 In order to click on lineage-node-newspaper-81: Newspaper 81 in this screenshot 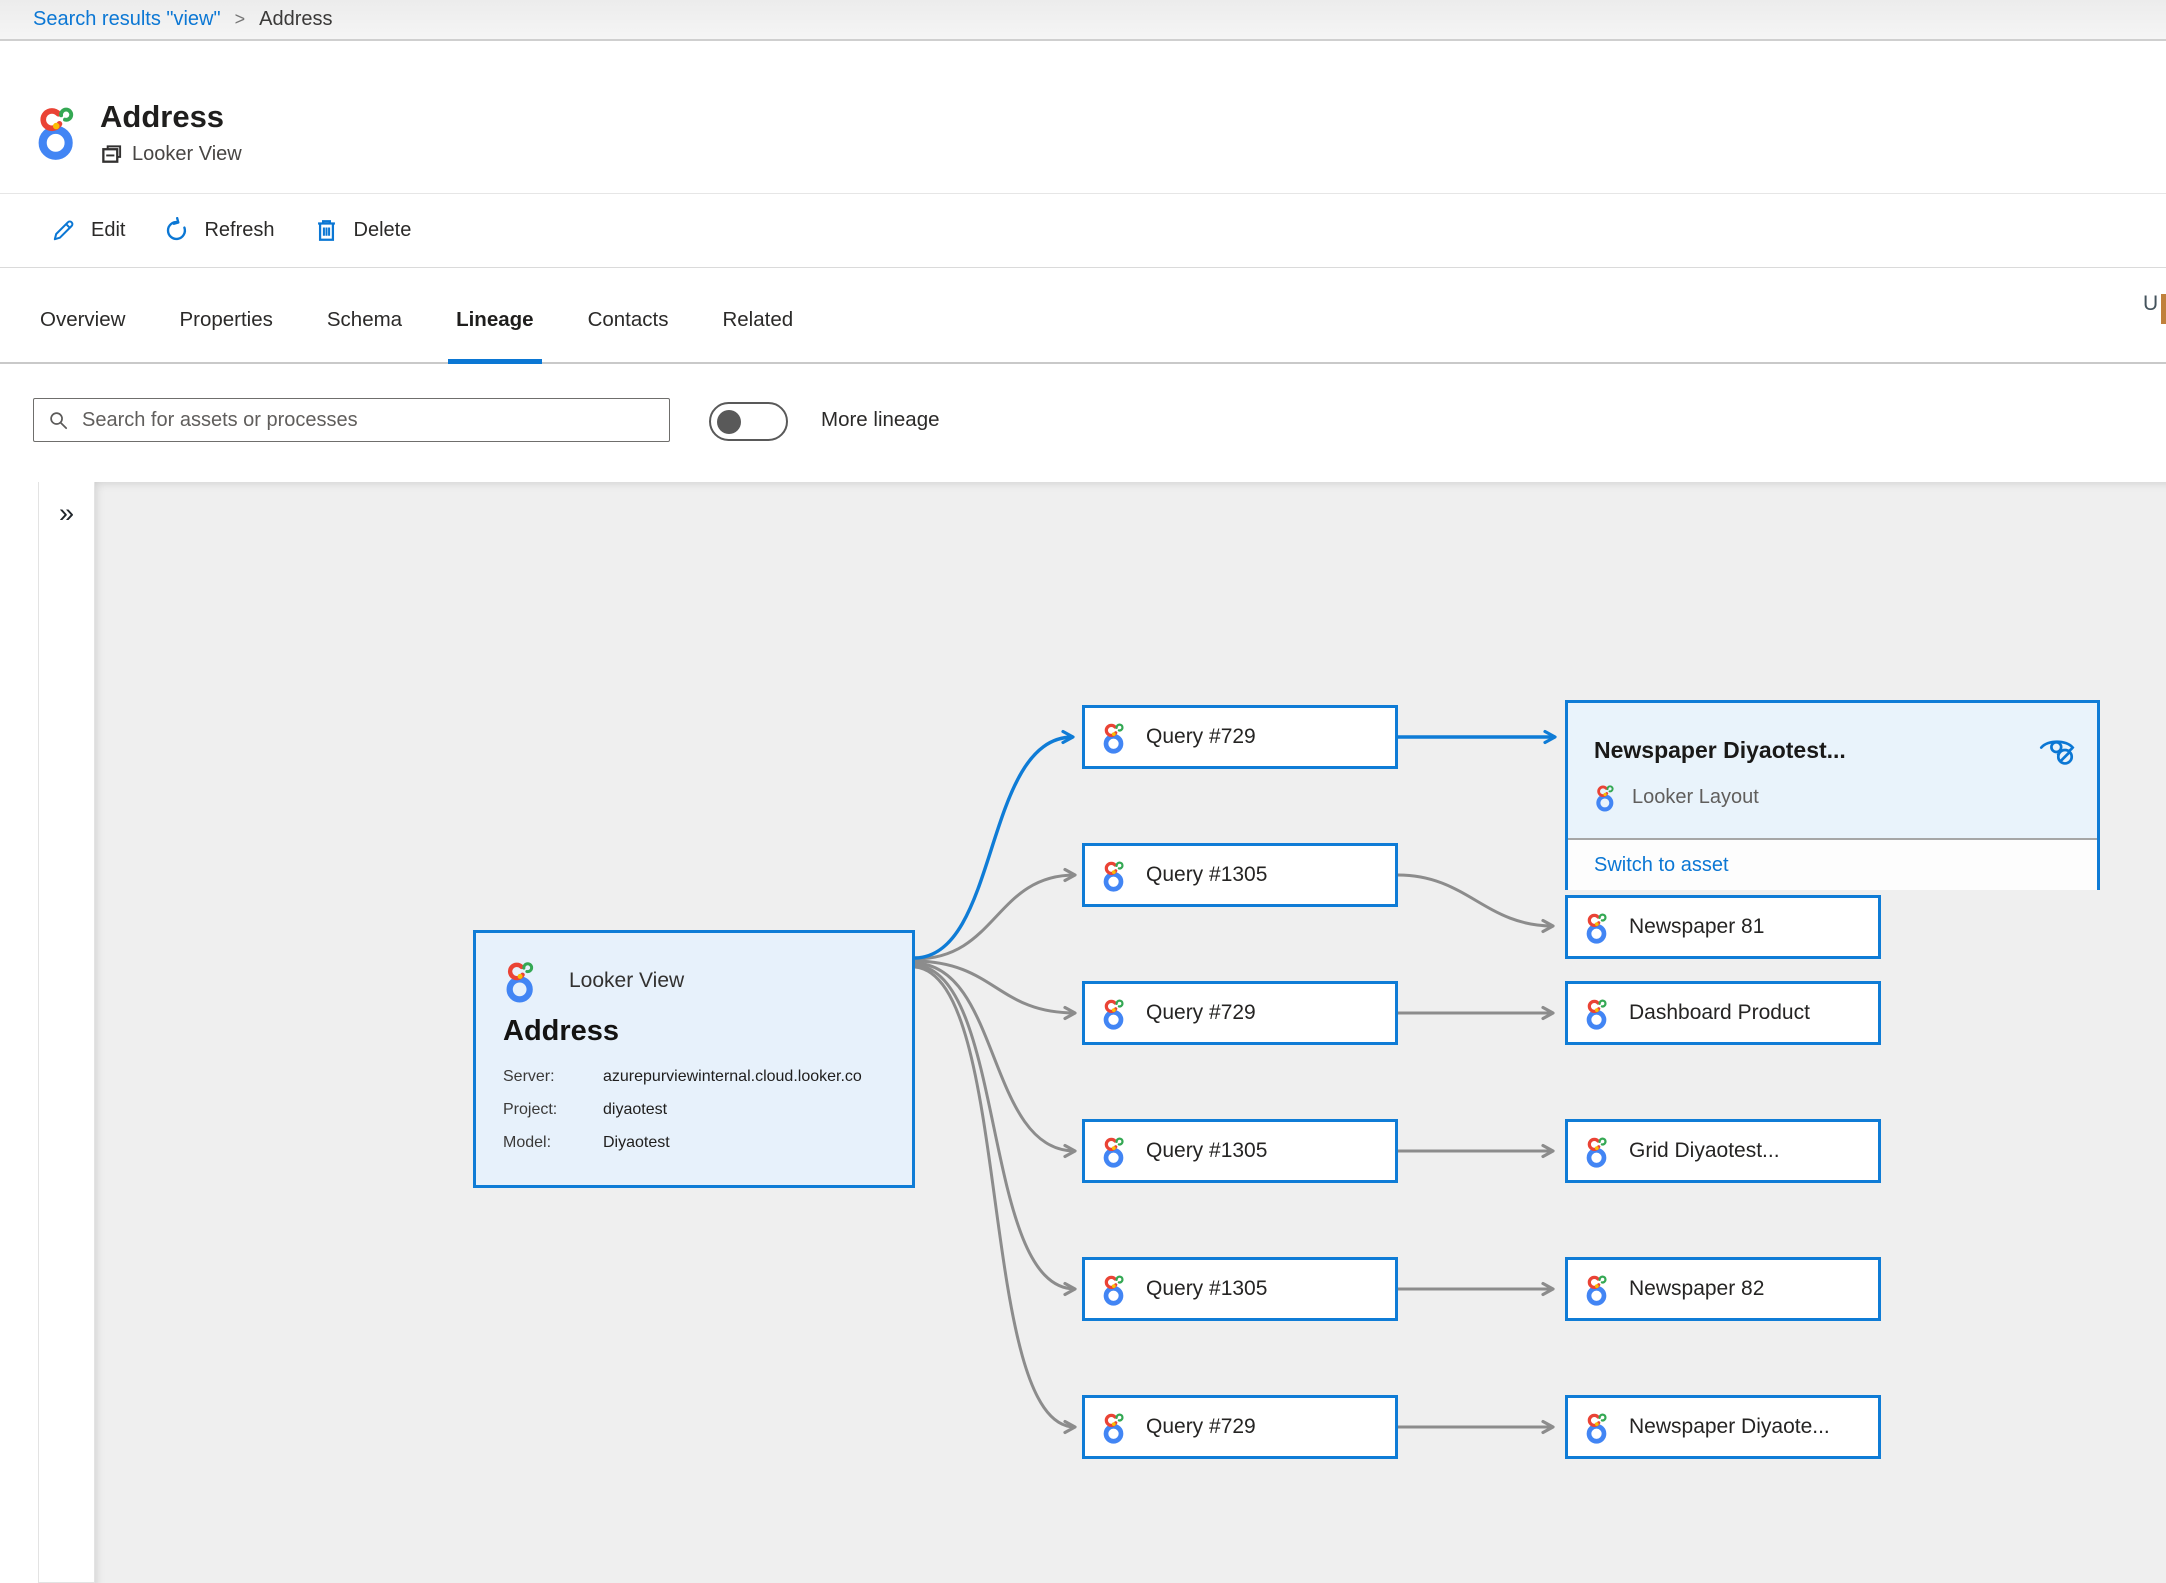, I will do `click(1723, 927)`.